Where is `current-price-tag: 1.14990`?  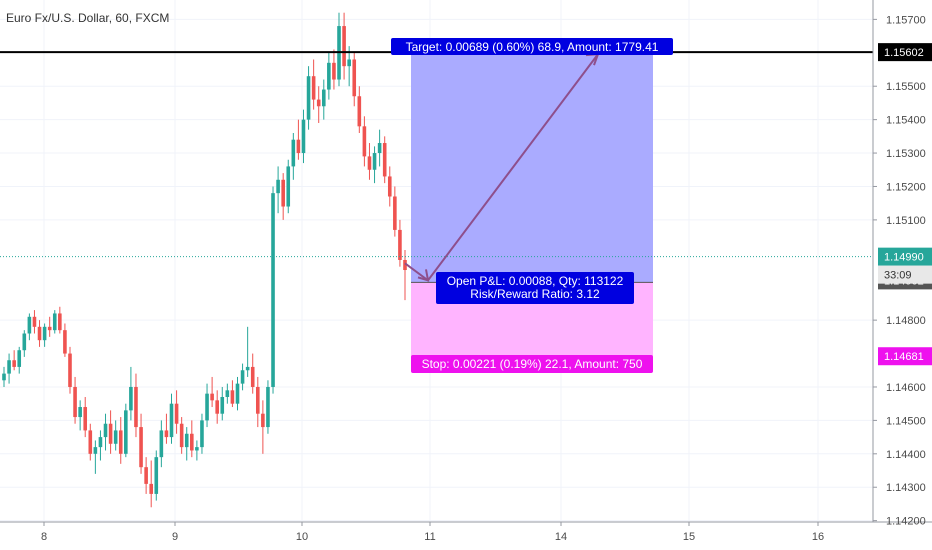 current-price-tag: 1.14990 is located at coordinates (904, 258).